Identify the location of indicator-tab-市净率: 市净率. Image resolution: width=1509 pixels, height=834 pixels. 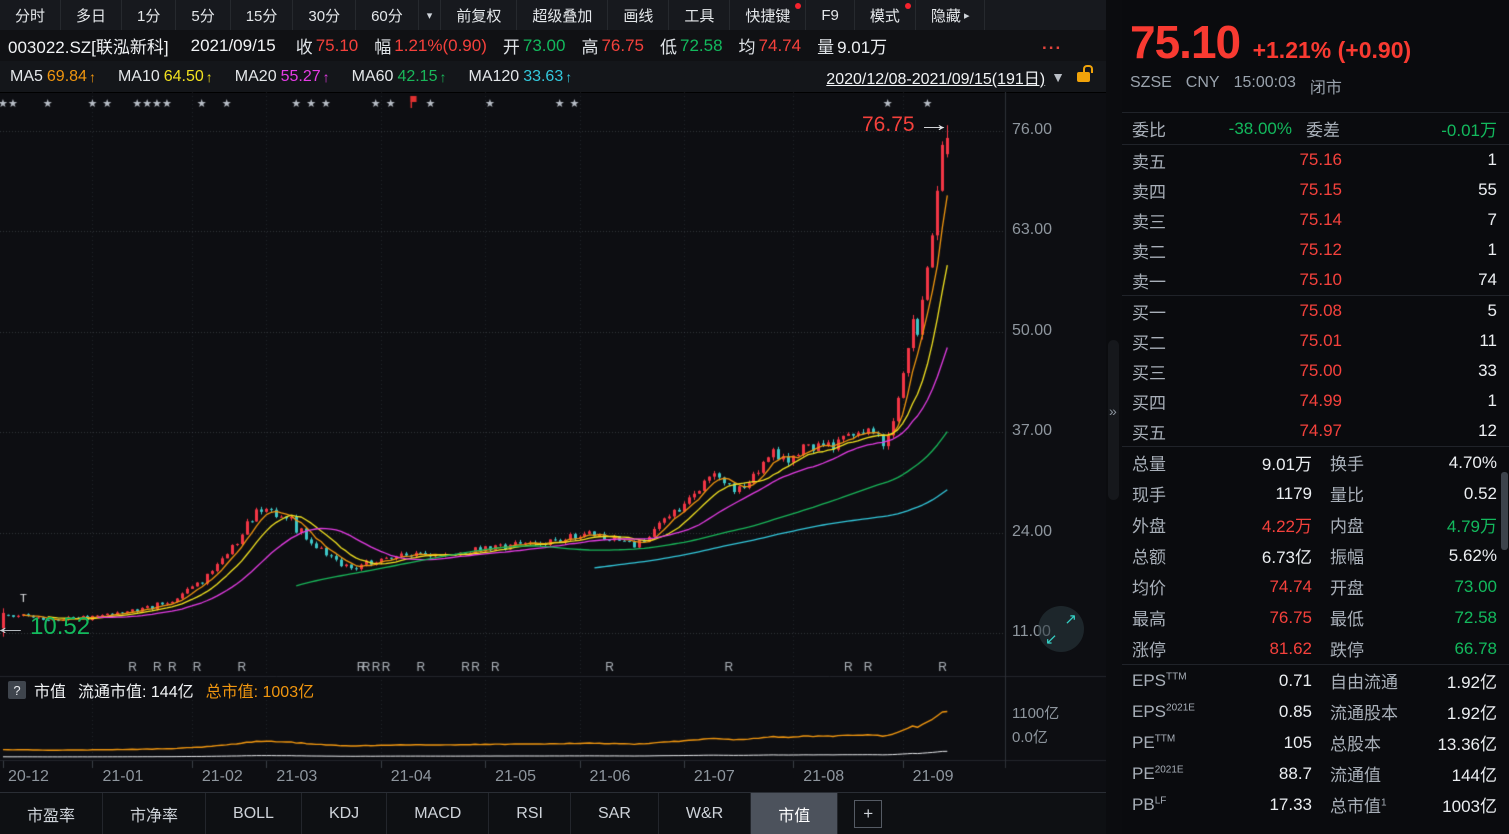
(155, 813).